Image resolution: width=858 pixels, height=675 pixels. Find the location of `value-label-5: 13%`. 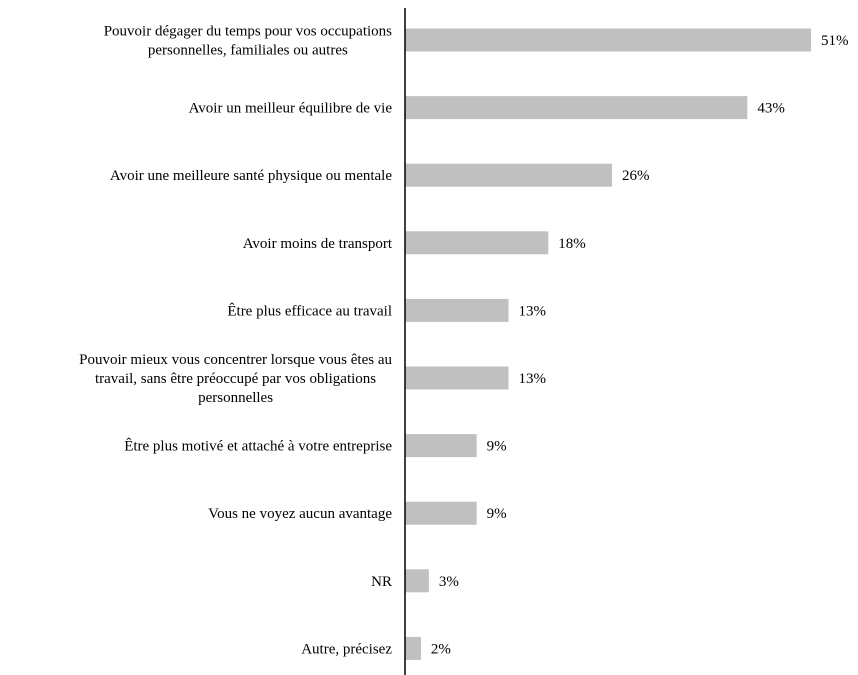

value-label-5: 13% is located at coordinates (532, 379).